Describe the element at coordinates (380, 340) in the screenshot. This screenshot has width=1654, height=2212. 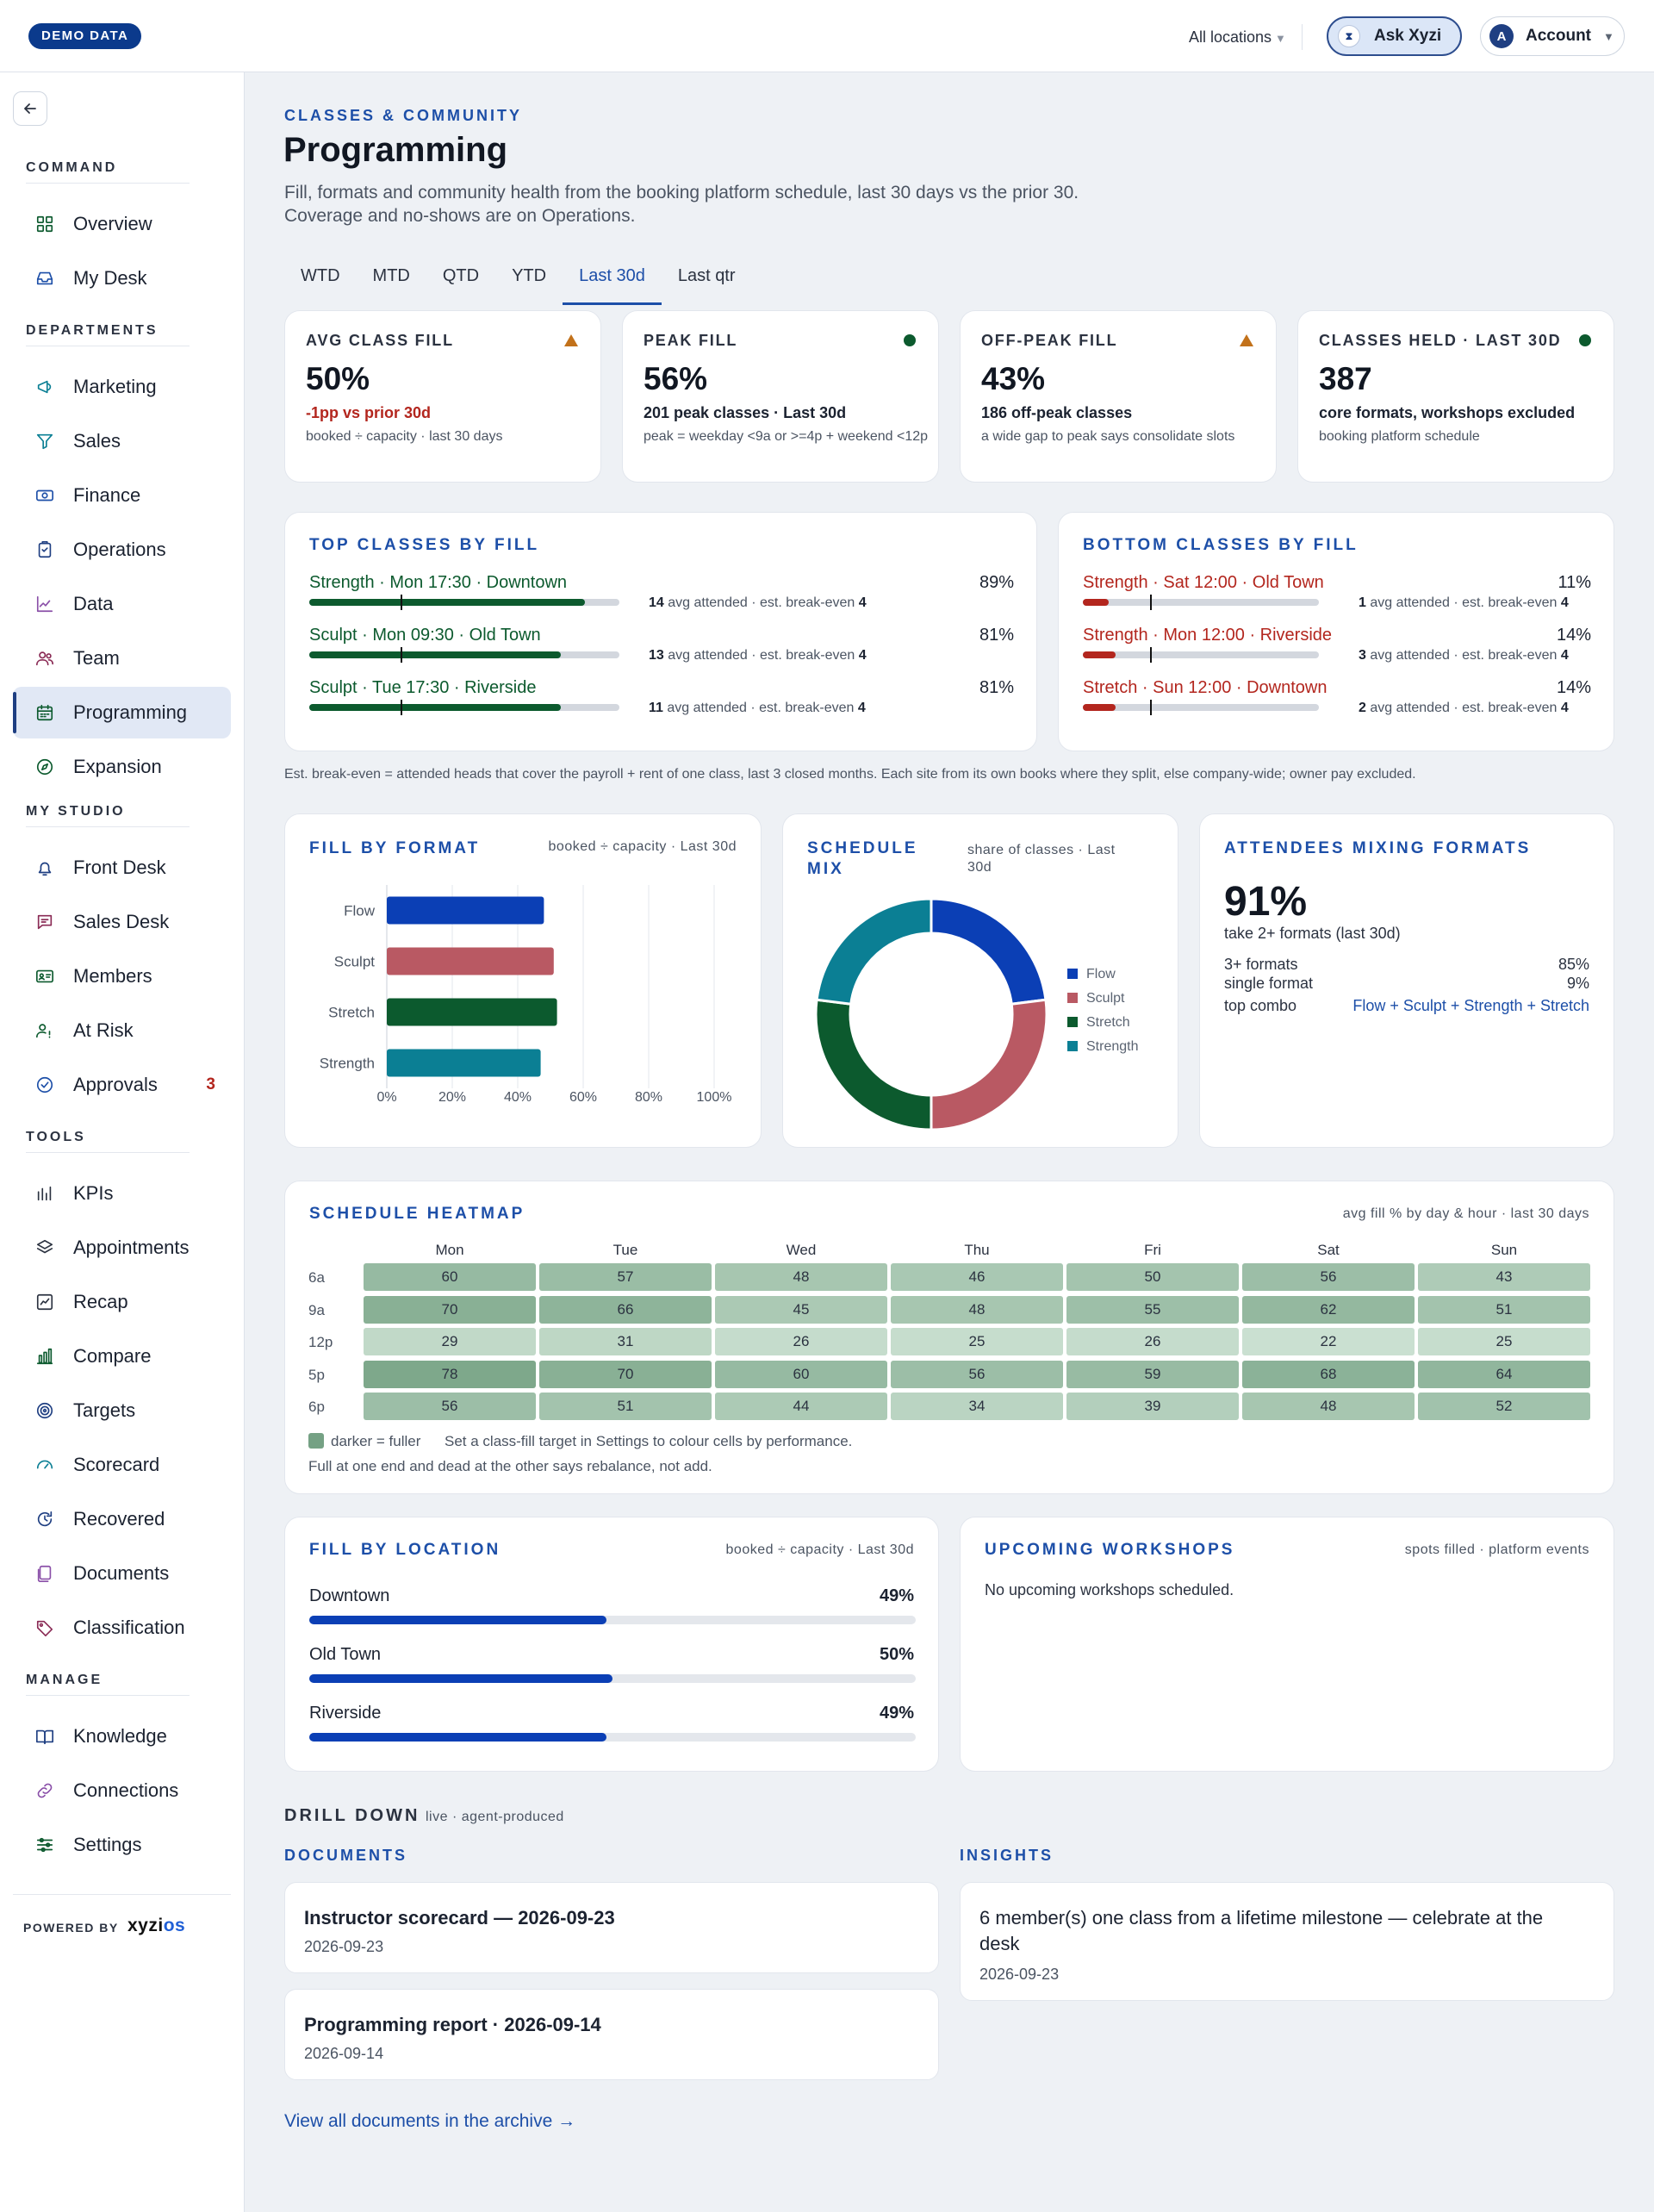
I see `kpi-label: AVG CLASS FILL` at that location.